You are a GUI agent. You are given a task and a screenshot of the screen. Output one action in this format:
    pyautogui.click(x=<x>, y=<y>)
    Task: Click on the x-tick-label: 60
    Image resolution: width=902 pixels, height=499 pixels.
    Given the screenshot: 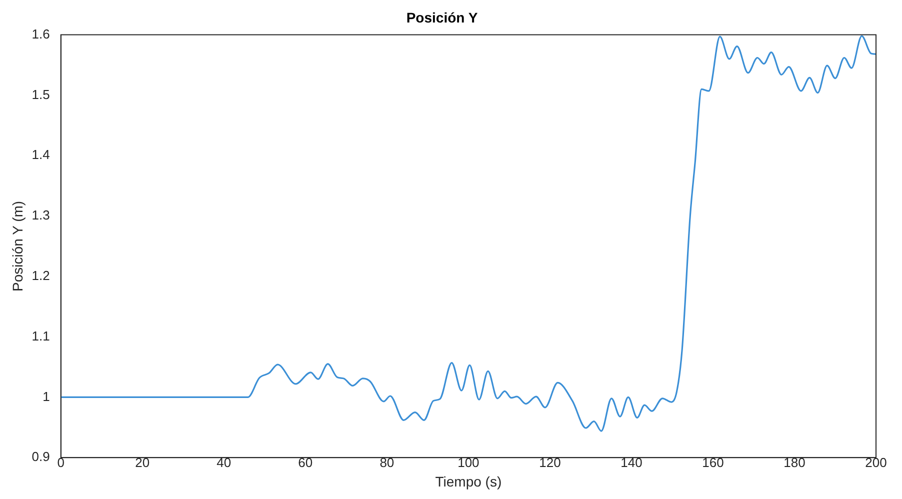 What is the action you would take?
    pyautogui.click(x=305, y=462)
    